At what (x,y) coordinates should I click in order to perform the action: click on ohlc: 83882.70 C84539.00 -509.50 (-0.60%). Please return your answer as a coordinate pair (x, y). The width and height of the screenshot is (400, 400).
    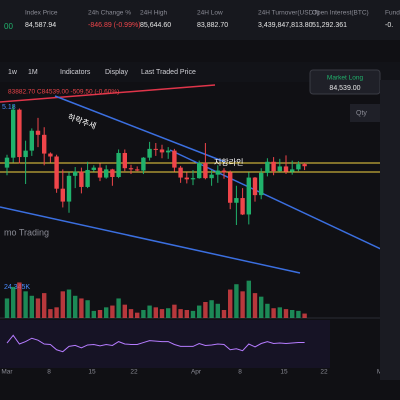
    Looking at the image, I should click on (63, 92).